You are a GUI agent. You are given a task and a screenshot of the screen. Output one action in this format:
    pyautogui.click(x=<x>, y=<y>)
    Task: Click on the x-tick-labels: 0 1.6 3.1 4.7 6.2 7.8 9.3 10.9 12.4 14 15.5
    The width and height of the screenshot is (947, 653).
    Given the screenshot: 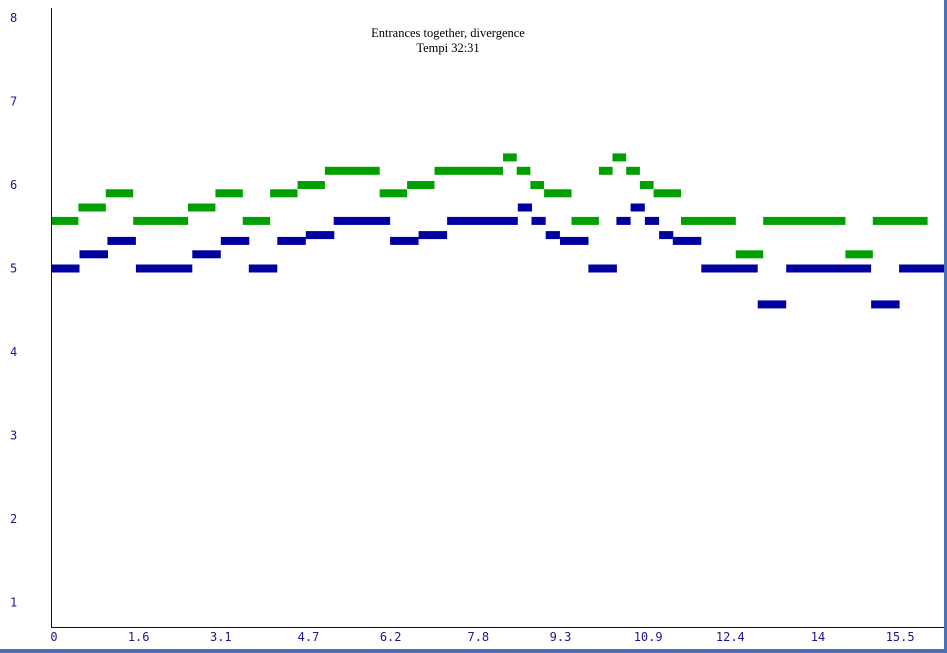 What is the action you would take?
    pyautogui.click(x=482, y=637)
    